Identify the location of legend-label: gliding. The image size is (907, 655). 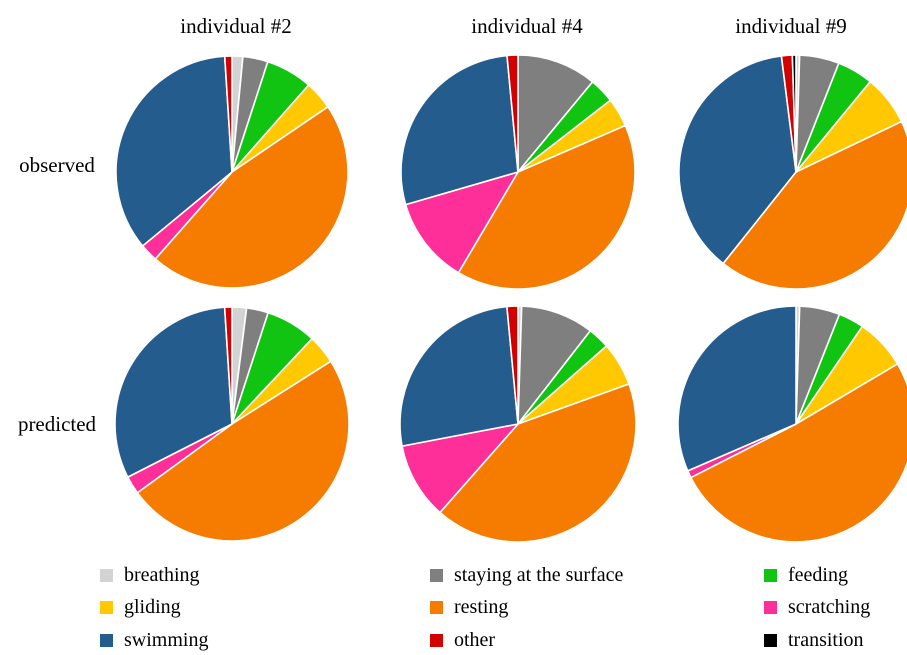
(152, 607).